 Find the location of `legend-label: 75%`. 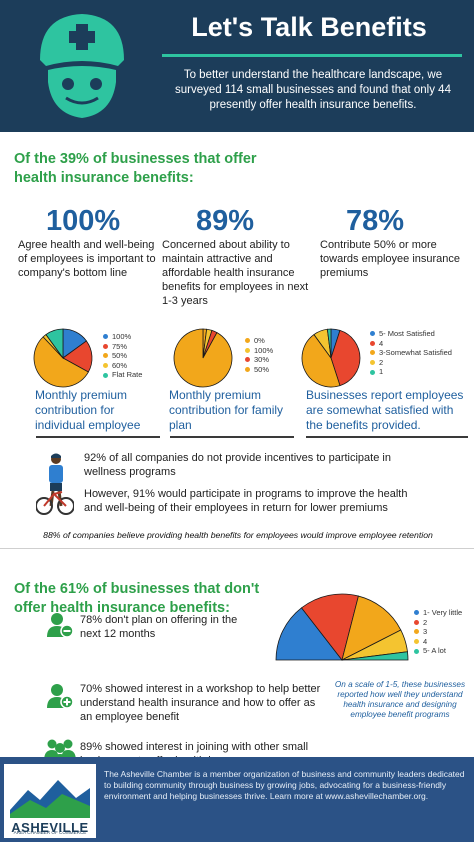

legend-label: 75% is located at coordinates (120, 346).